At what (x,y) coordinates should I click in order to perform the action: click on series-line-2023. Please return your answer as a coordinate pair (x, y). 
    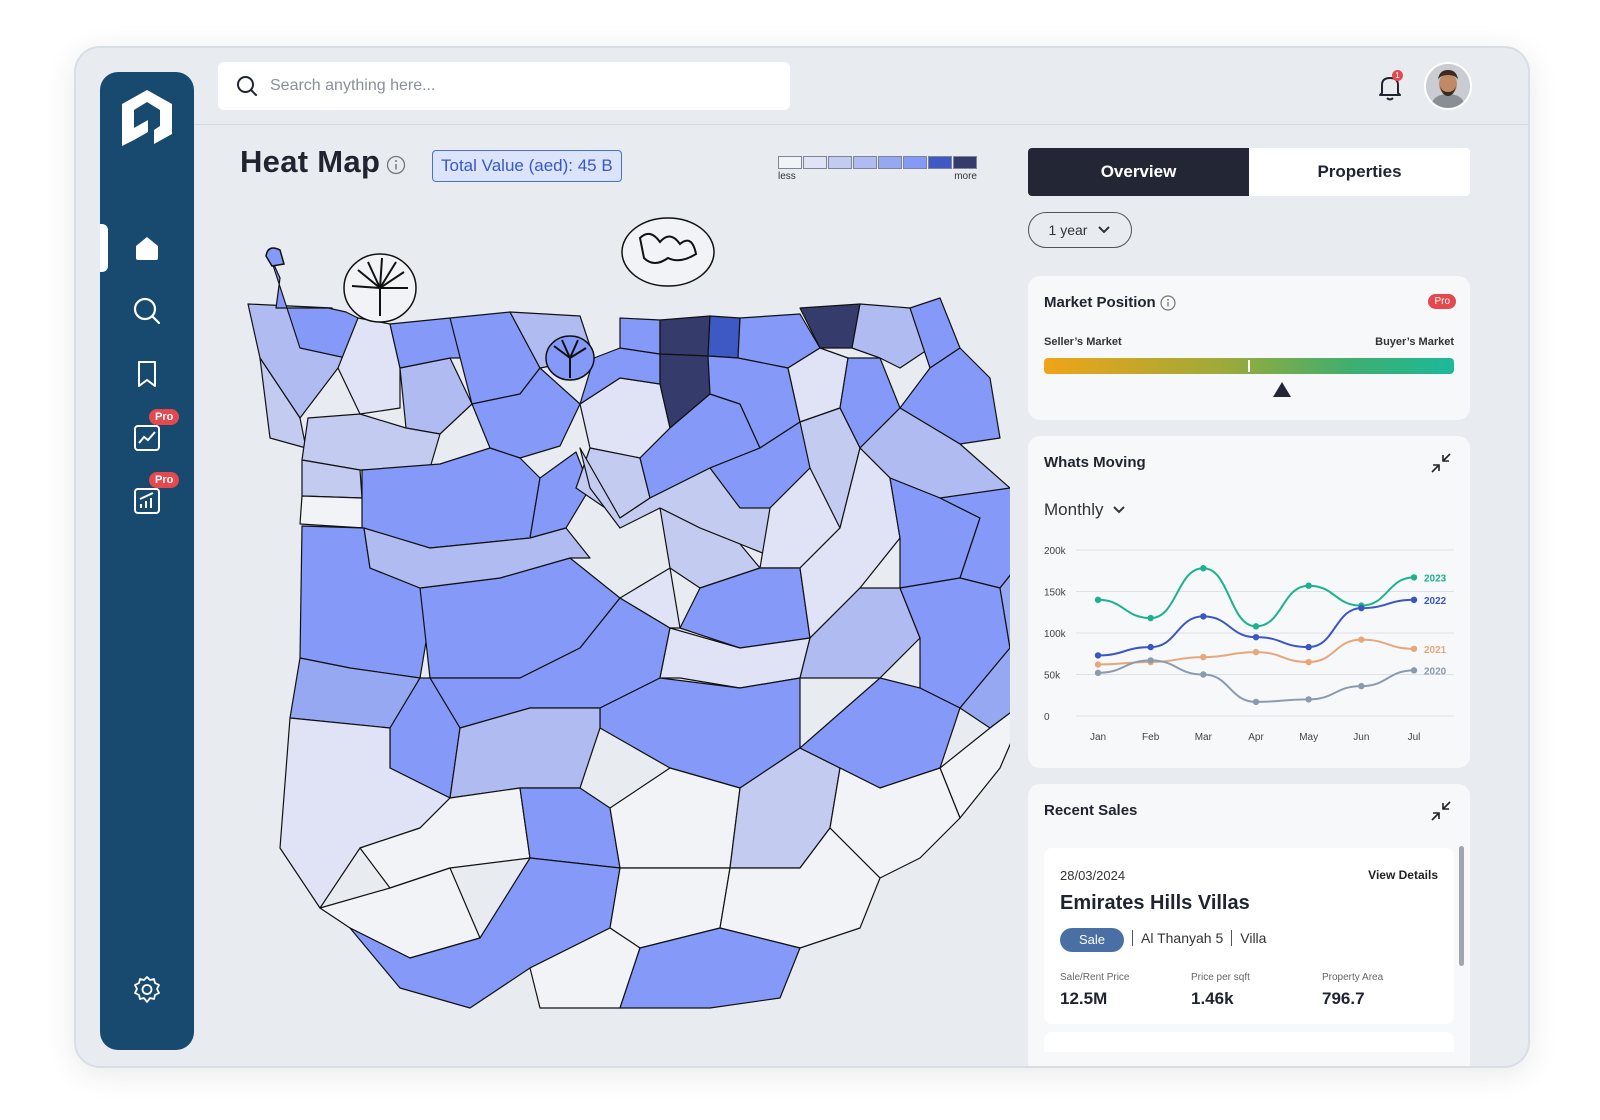
    Looking at the image, I should click on (1256, 597).